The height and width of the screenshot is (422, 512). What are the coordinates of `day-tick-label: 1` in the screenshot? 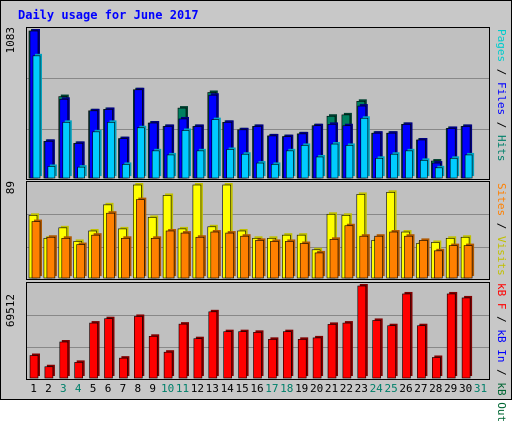 It's located at (33, 388).